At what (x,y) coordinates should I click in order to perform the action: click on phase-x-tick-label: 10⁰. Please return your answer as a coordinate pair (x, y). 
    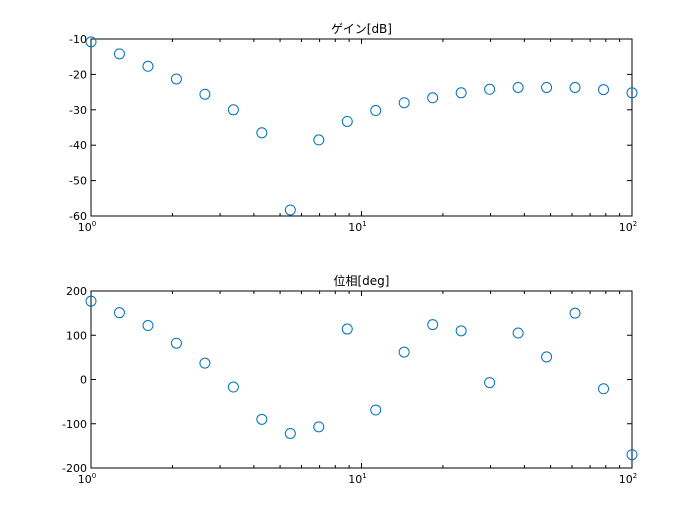
    Looking at the image, I should click on (87, 479).